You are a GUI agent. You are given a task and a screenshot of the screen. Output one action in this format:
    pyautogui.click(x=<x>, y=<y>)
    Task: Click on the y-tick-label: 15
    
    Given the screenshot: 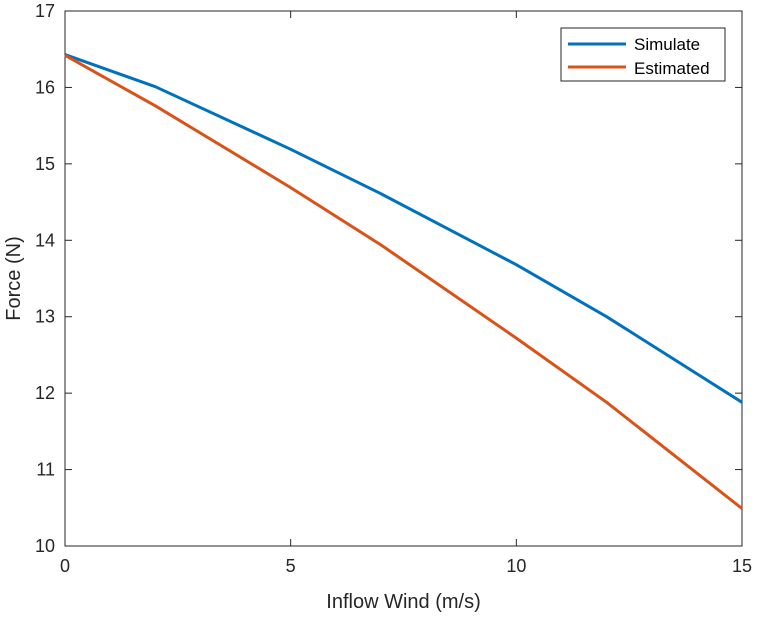 What is the action you would take?
    pyautogui.click(x=45, y=164)
    